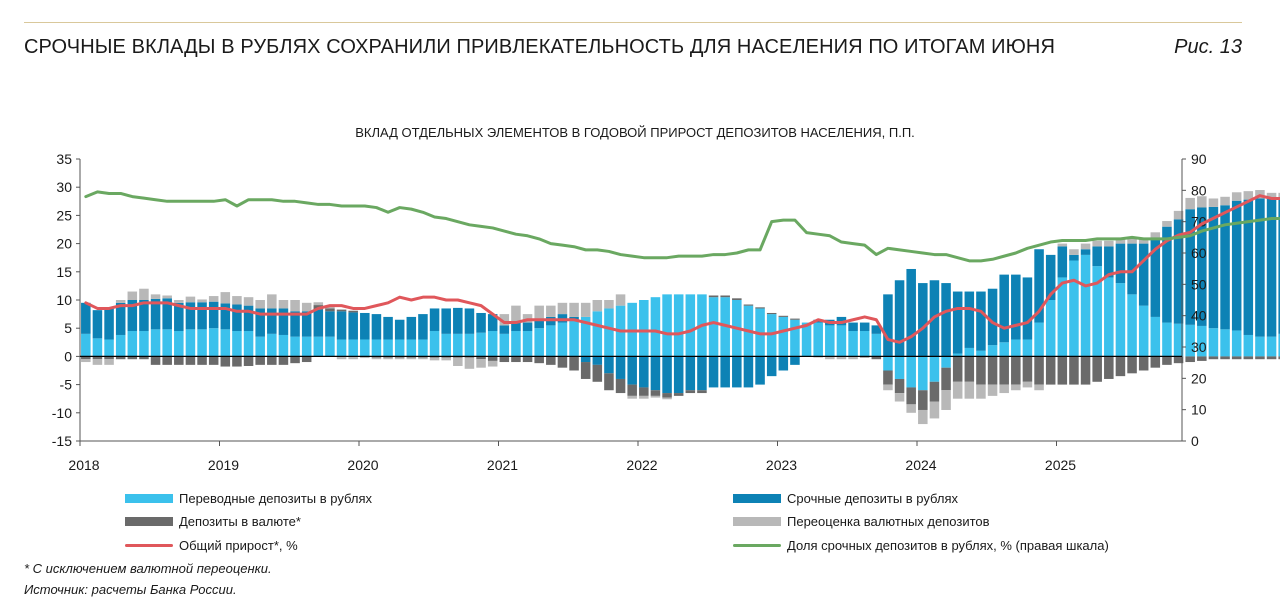 The image size is (1280, 605). I want to click on legend-swatch-reval, so click(757, 521).